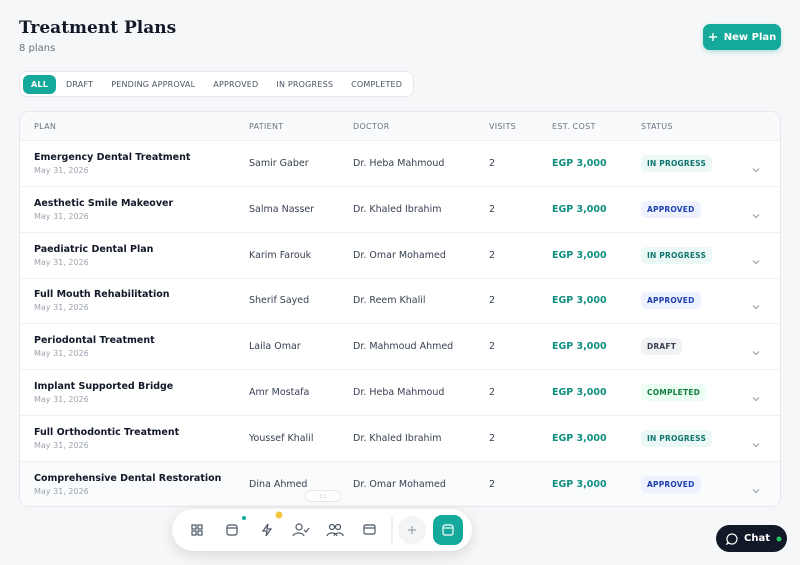  What do you see at coordinates (732, 538) in the screenshot?
I see `chat-icon` at bounding box center [732, 538].